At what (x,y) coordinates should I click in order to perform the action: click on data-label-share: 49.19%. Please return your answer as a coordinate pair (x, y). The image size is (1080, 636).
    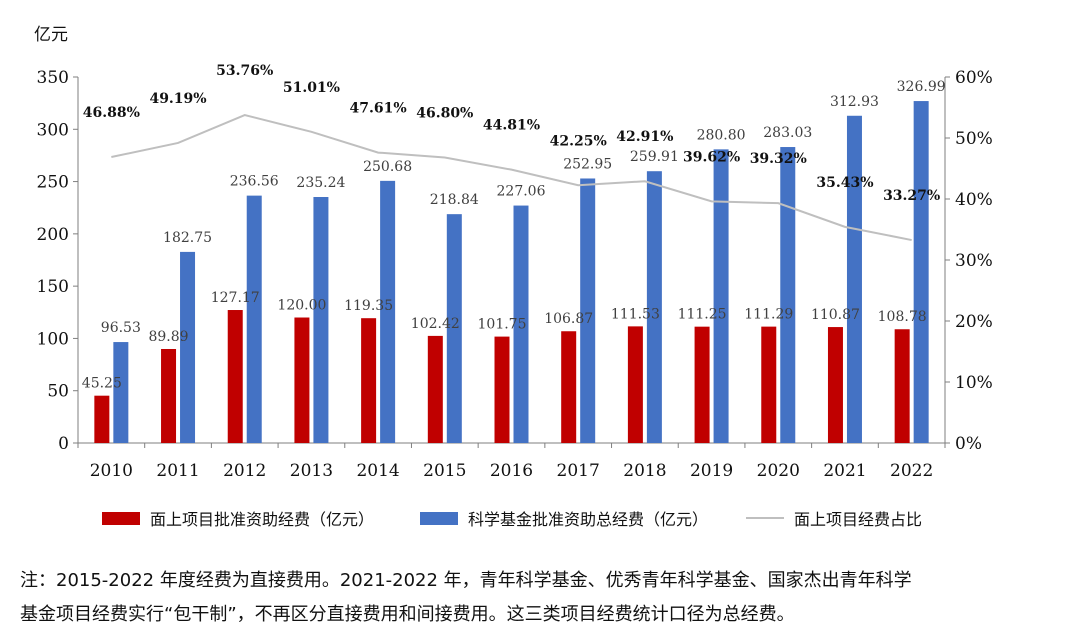
    Looking at the image, I should click on (177, 99).